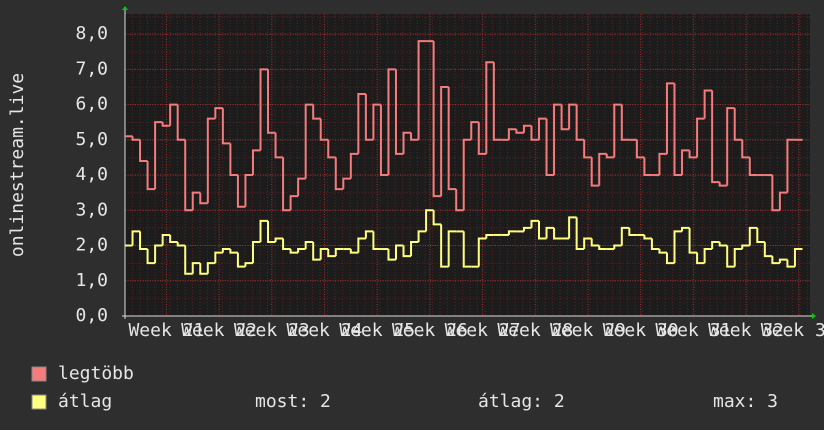 This screenshot has height=430, width=824. I want to click on y-tick-label: 1,0, so click(91, 280).